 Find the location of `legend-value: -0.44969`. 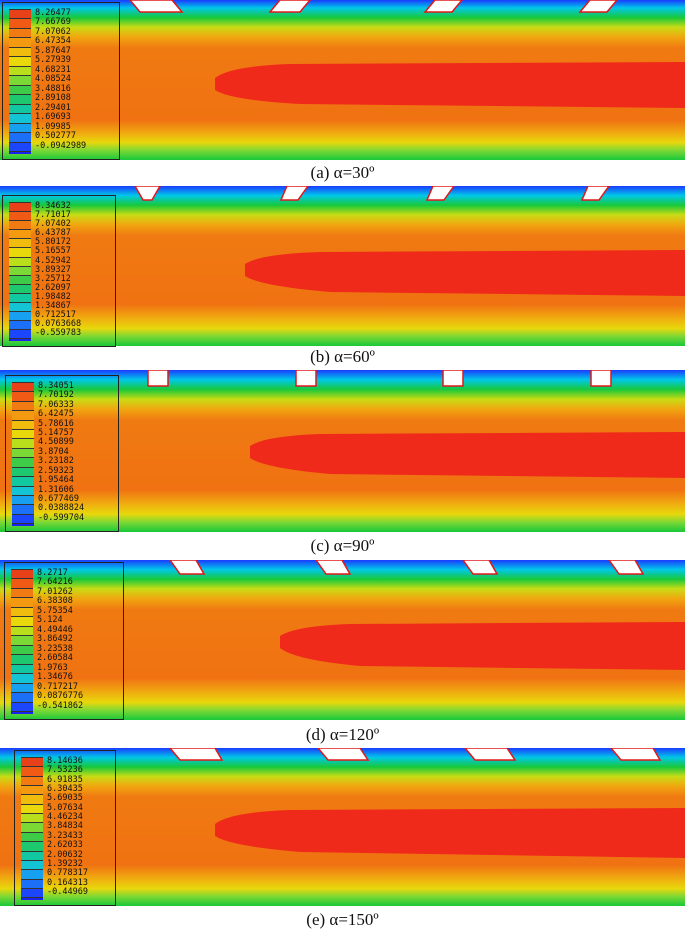

legend-value: -0.44969 is located at coordinates (67, 891).